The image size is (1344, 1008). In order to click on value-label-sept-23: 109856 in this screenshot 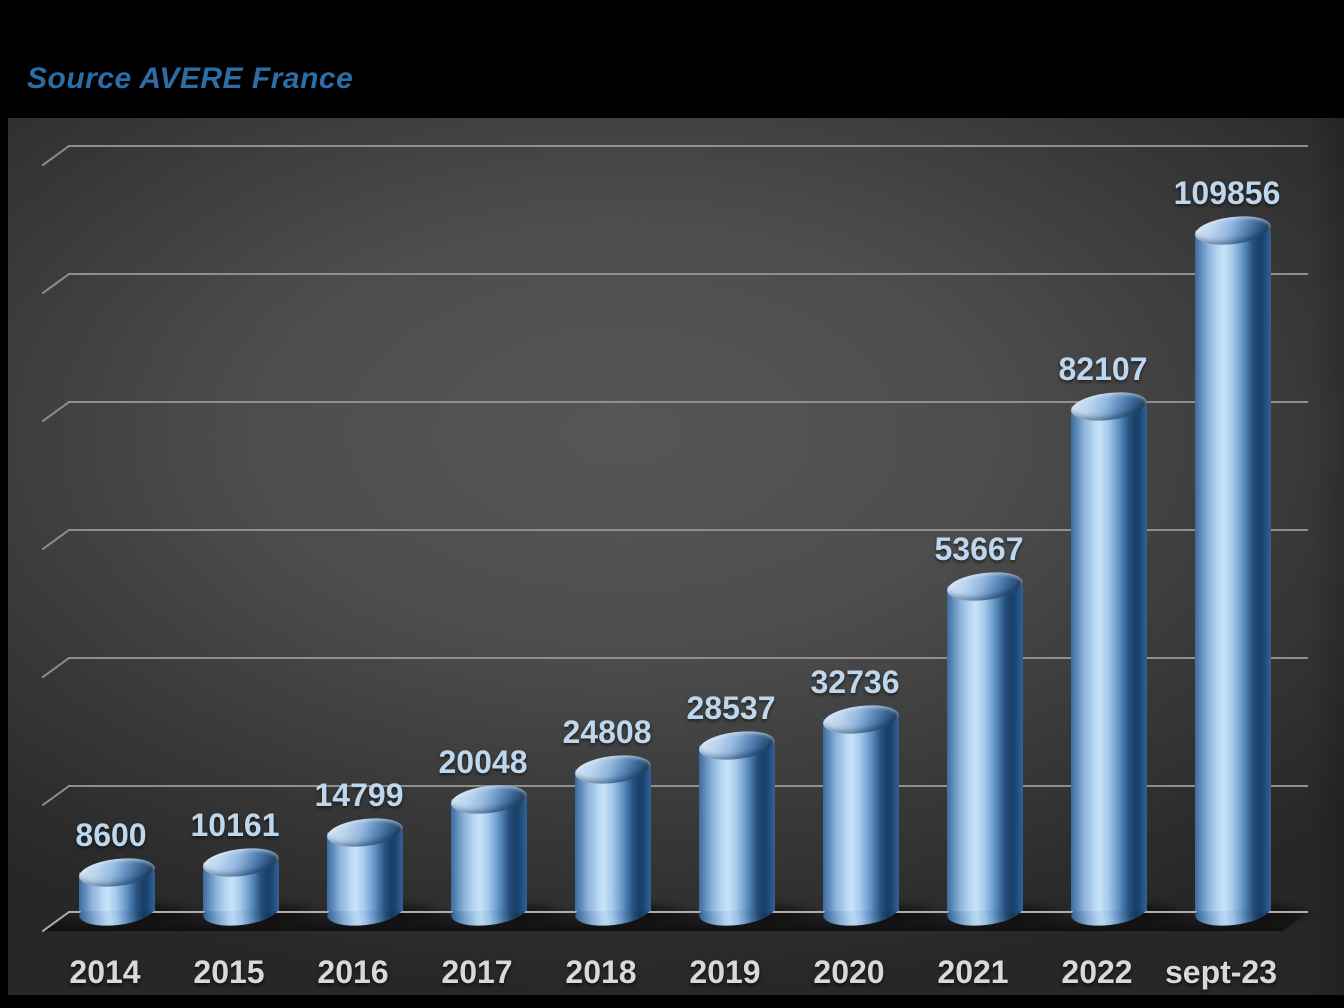, I will do `click(1227, 193)`.